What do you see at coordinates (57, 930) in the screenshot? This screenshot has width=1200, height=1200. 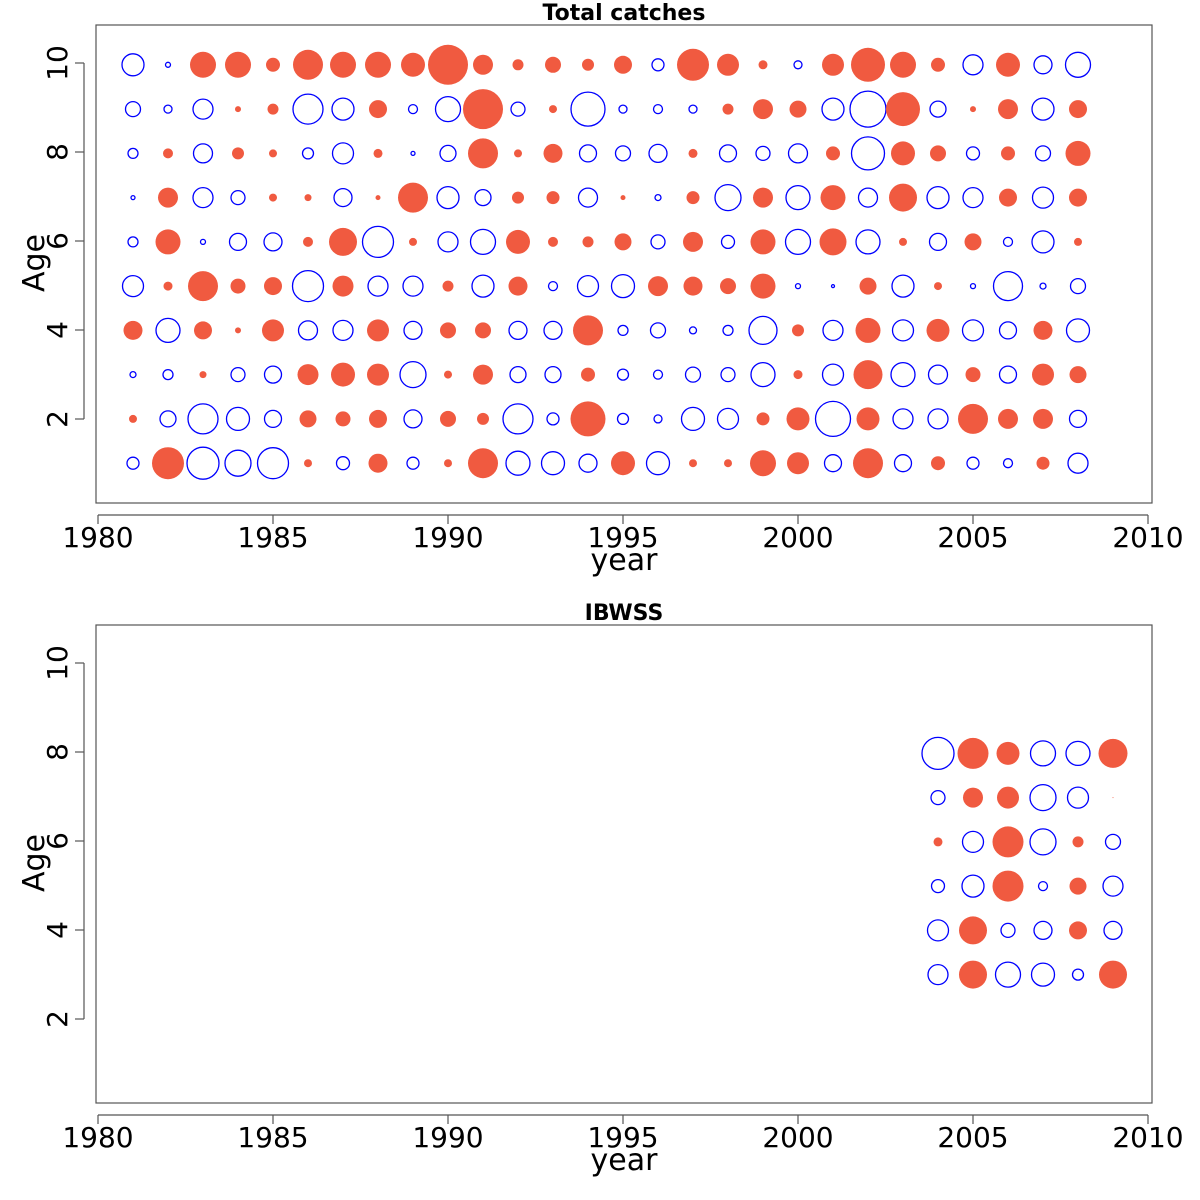 I see `y-tick-label: 4` at bounding box center [57, 930].